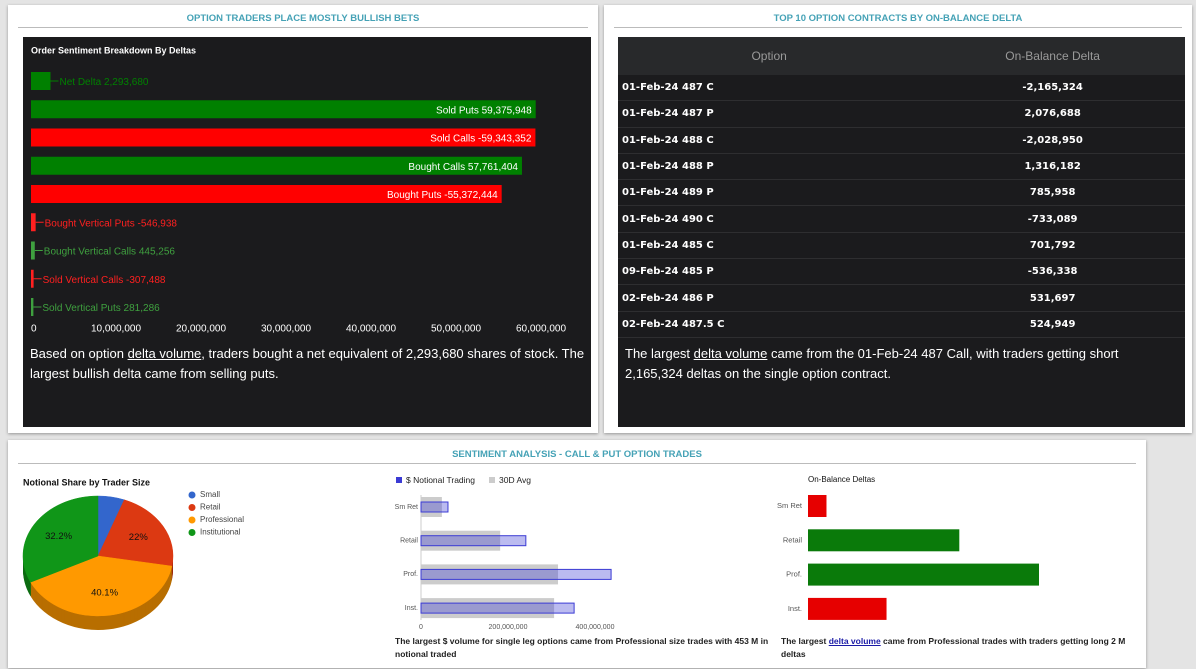 The image size is (1196, 669). I want to click on category-label: Sold Vertical Calls, so click(83, 279).